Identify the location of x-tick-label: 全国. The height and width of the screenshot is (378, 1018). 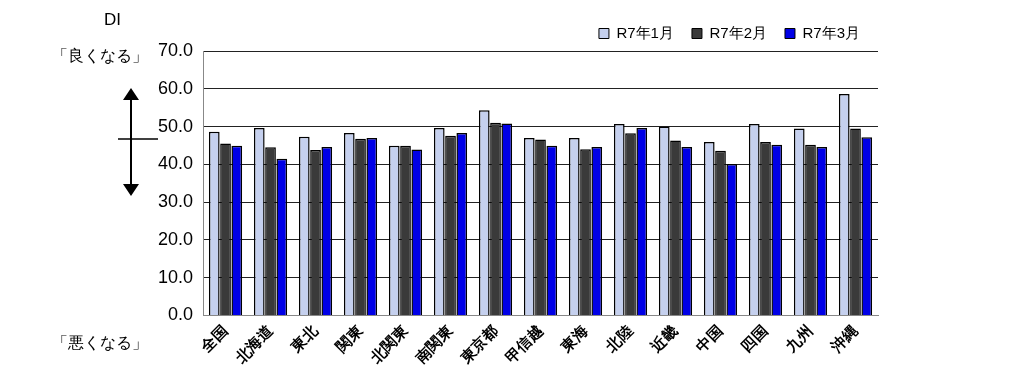
(213, 338).